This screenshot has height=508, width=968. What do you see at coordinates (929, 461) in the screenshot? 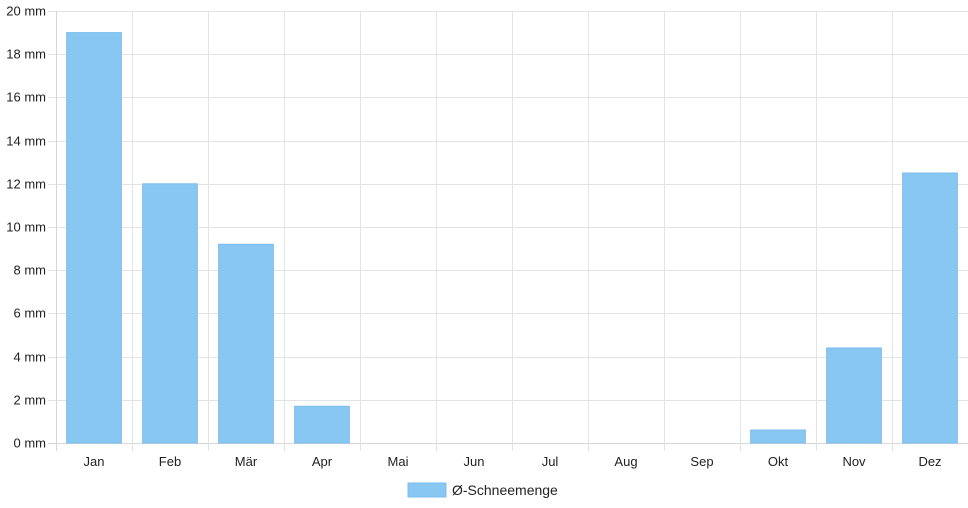
I see `x-tick-label: Dez` at bounding box center [929, 461].